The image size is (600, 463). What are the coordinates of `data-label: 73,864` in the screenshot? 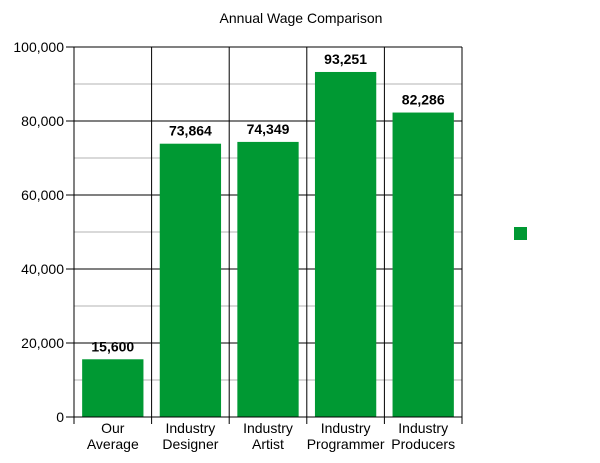 It's located at (190, 131).